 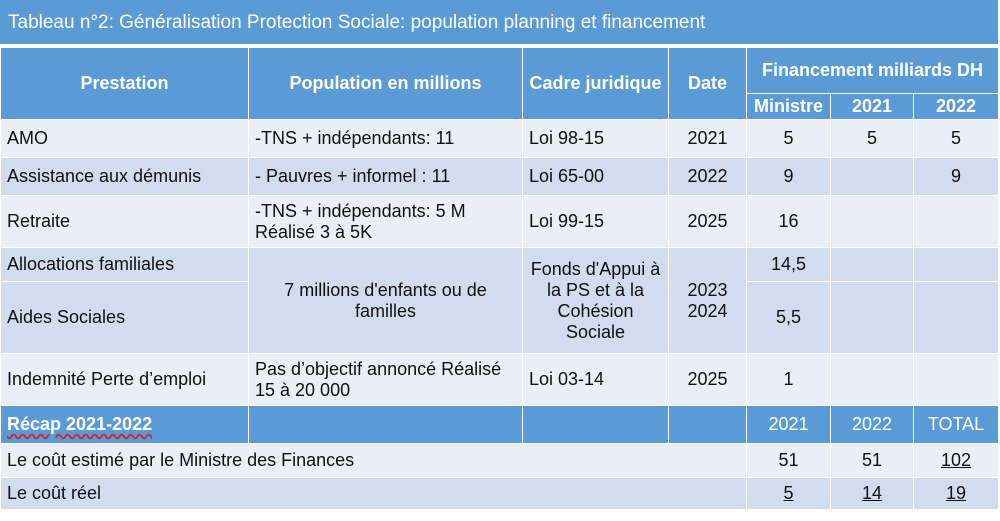 What do you see at coordinates (595, 289) in the screenshot?
I see `cadre-line: la PS et à la` at bounding box center [595, 289].